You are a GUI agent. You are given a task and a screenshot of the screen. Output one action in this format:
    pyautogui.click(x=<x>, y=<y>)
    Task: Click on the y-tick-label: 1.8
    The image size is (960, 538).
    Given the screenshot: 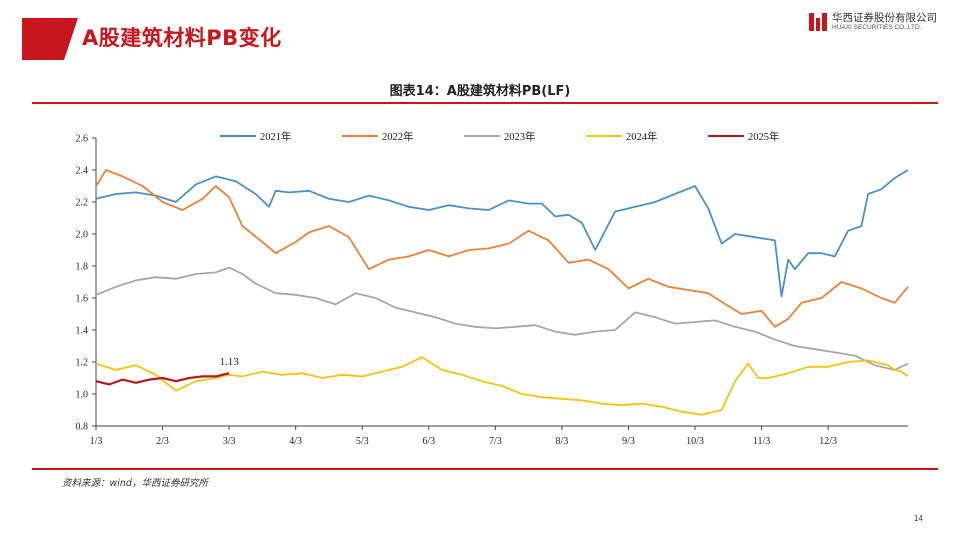 What is the action you would take?
    pyautogui.click(x=82, y=267)
    